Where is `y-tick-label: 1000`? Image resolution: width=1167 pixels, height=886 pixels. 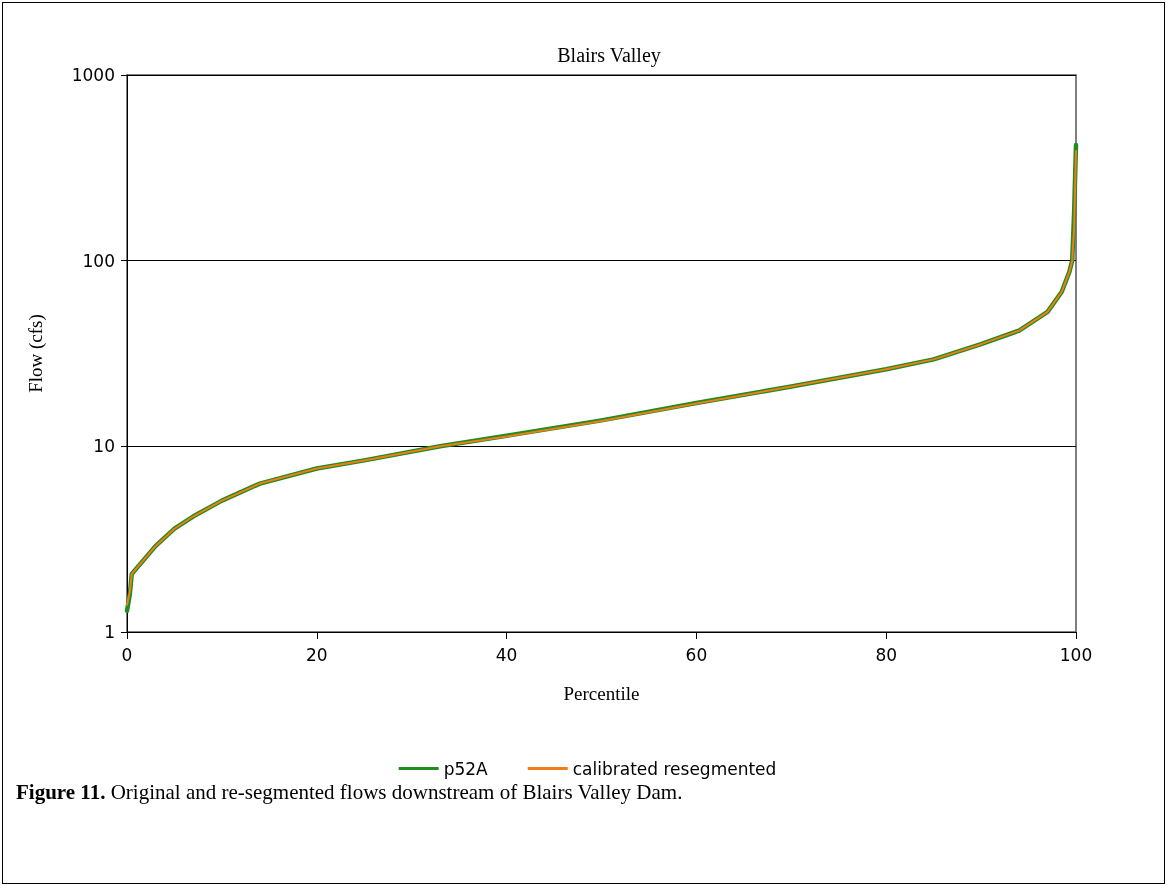
y-tick-label: 1000 is located at coordinates (93, 75).